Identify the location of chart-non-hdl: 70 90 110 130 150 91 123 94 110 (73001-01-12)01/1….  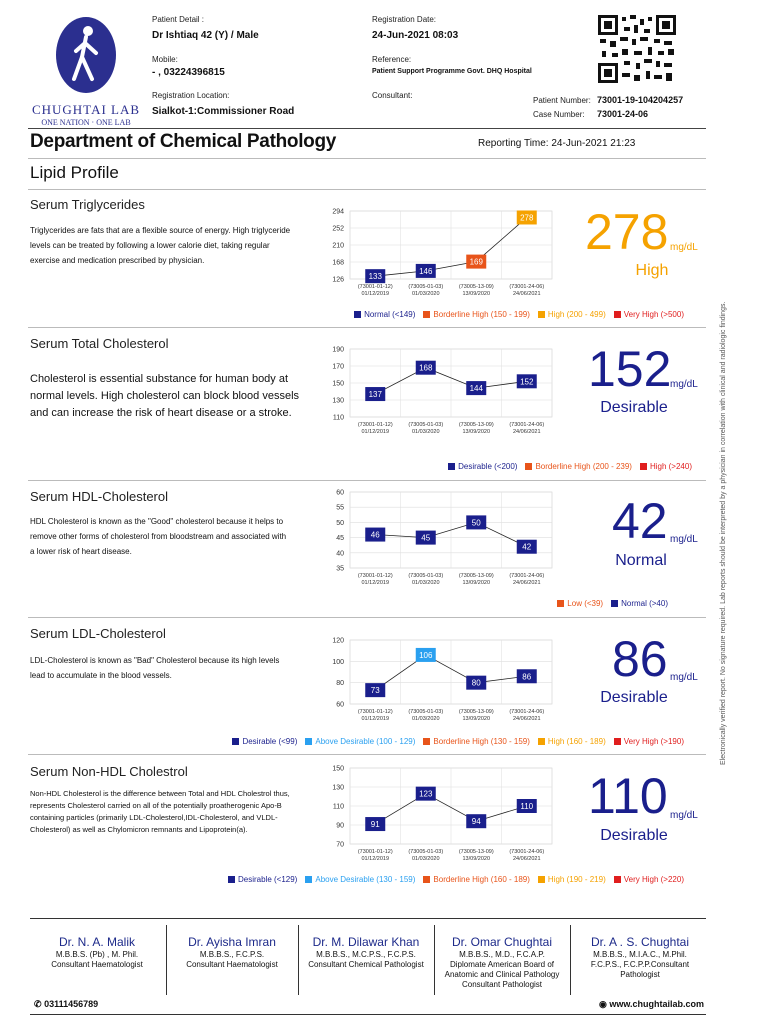
(442, 814).